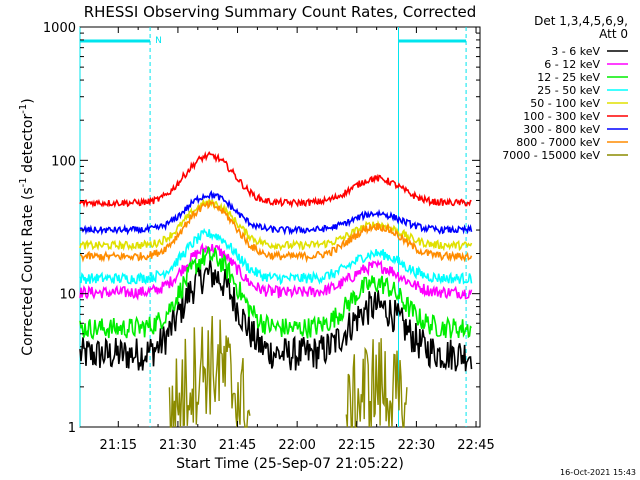 This screenshot has width=640, height=480. Describe the element at coordinates (72, 428) in the screenshot. I see `y-tick-label-0: 1` at that location.